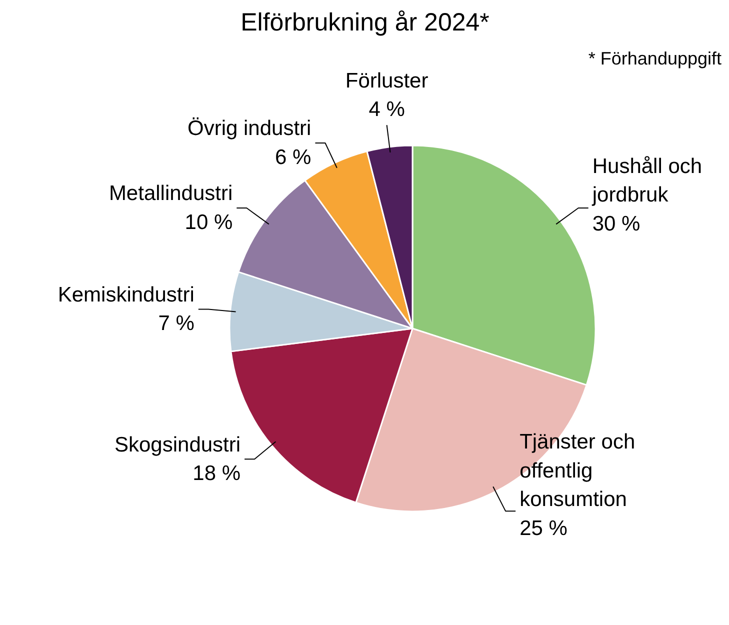 This screenshot has height=625, width=729. Describe the element at coordinates (655, 58) in the screenshot. I see `text: * Förhanduppgift` at that location.